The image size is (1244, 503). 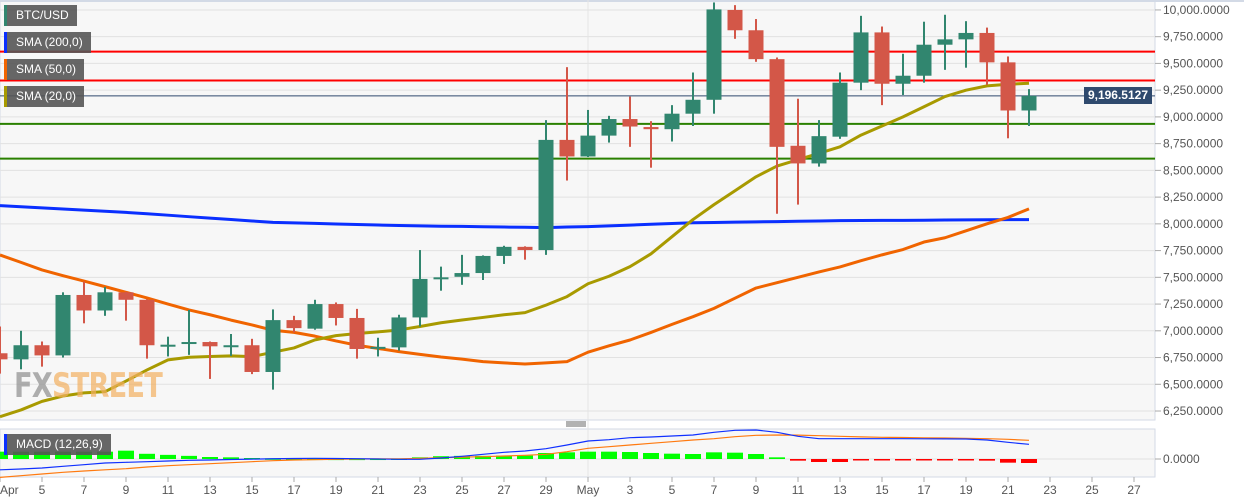 What do you see at coordinates (1181, 459) in the screenshot?
I see `macd-y-tick-label: 0.0000` at bounding box center [1181, 459].